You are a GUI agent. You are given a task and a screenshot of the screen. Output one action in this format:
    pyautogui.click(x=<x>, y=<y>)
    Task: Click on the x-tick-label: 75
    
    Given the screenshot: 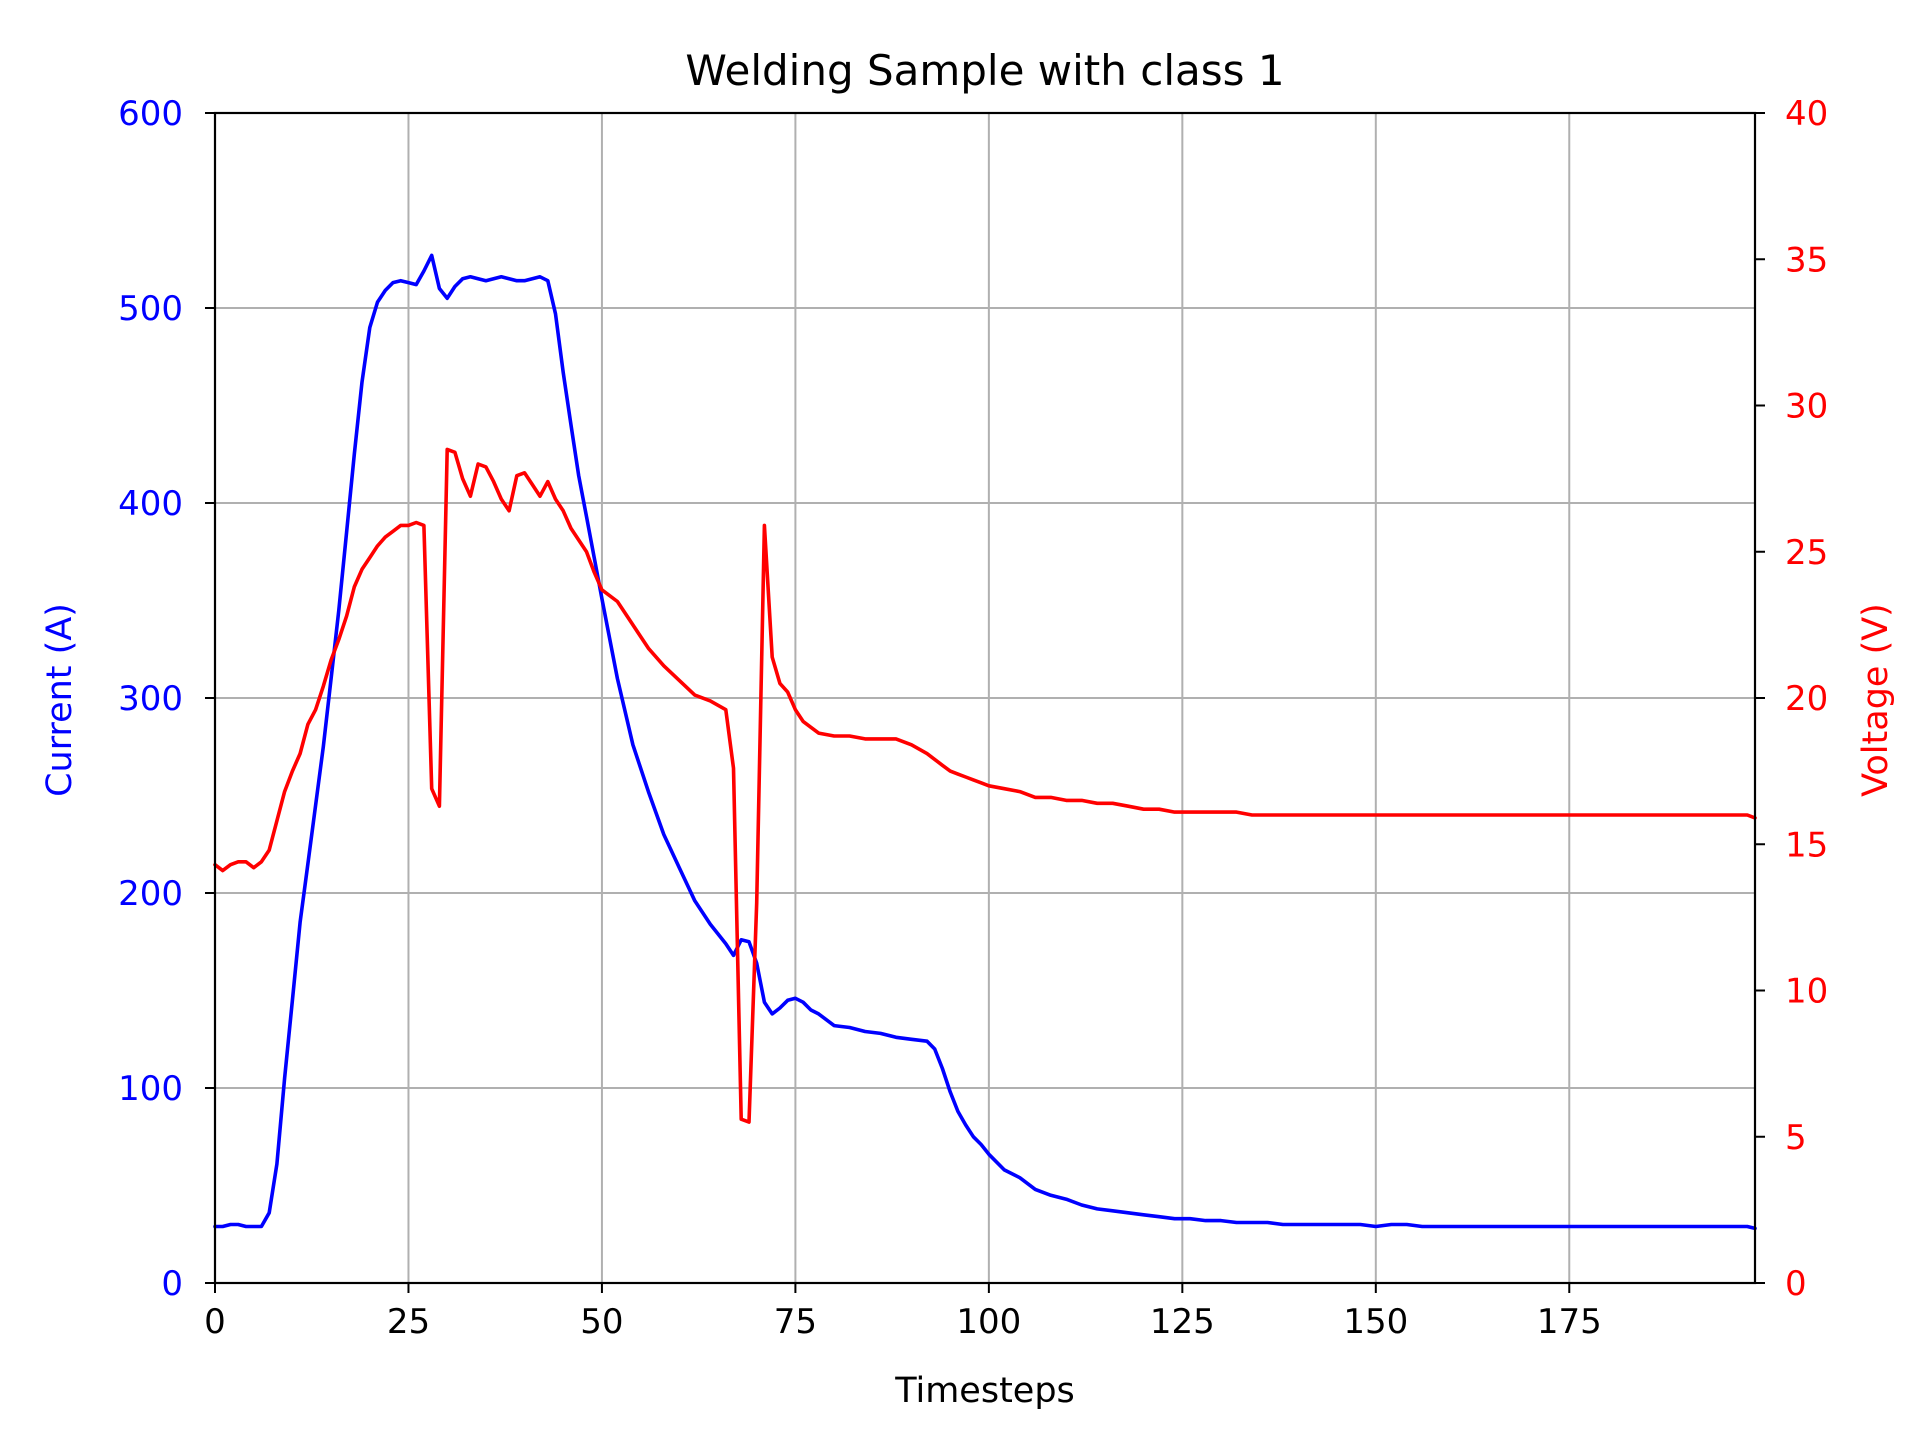 What is the action you would take?
    pyautogui.click(x=795, y=1322)
    